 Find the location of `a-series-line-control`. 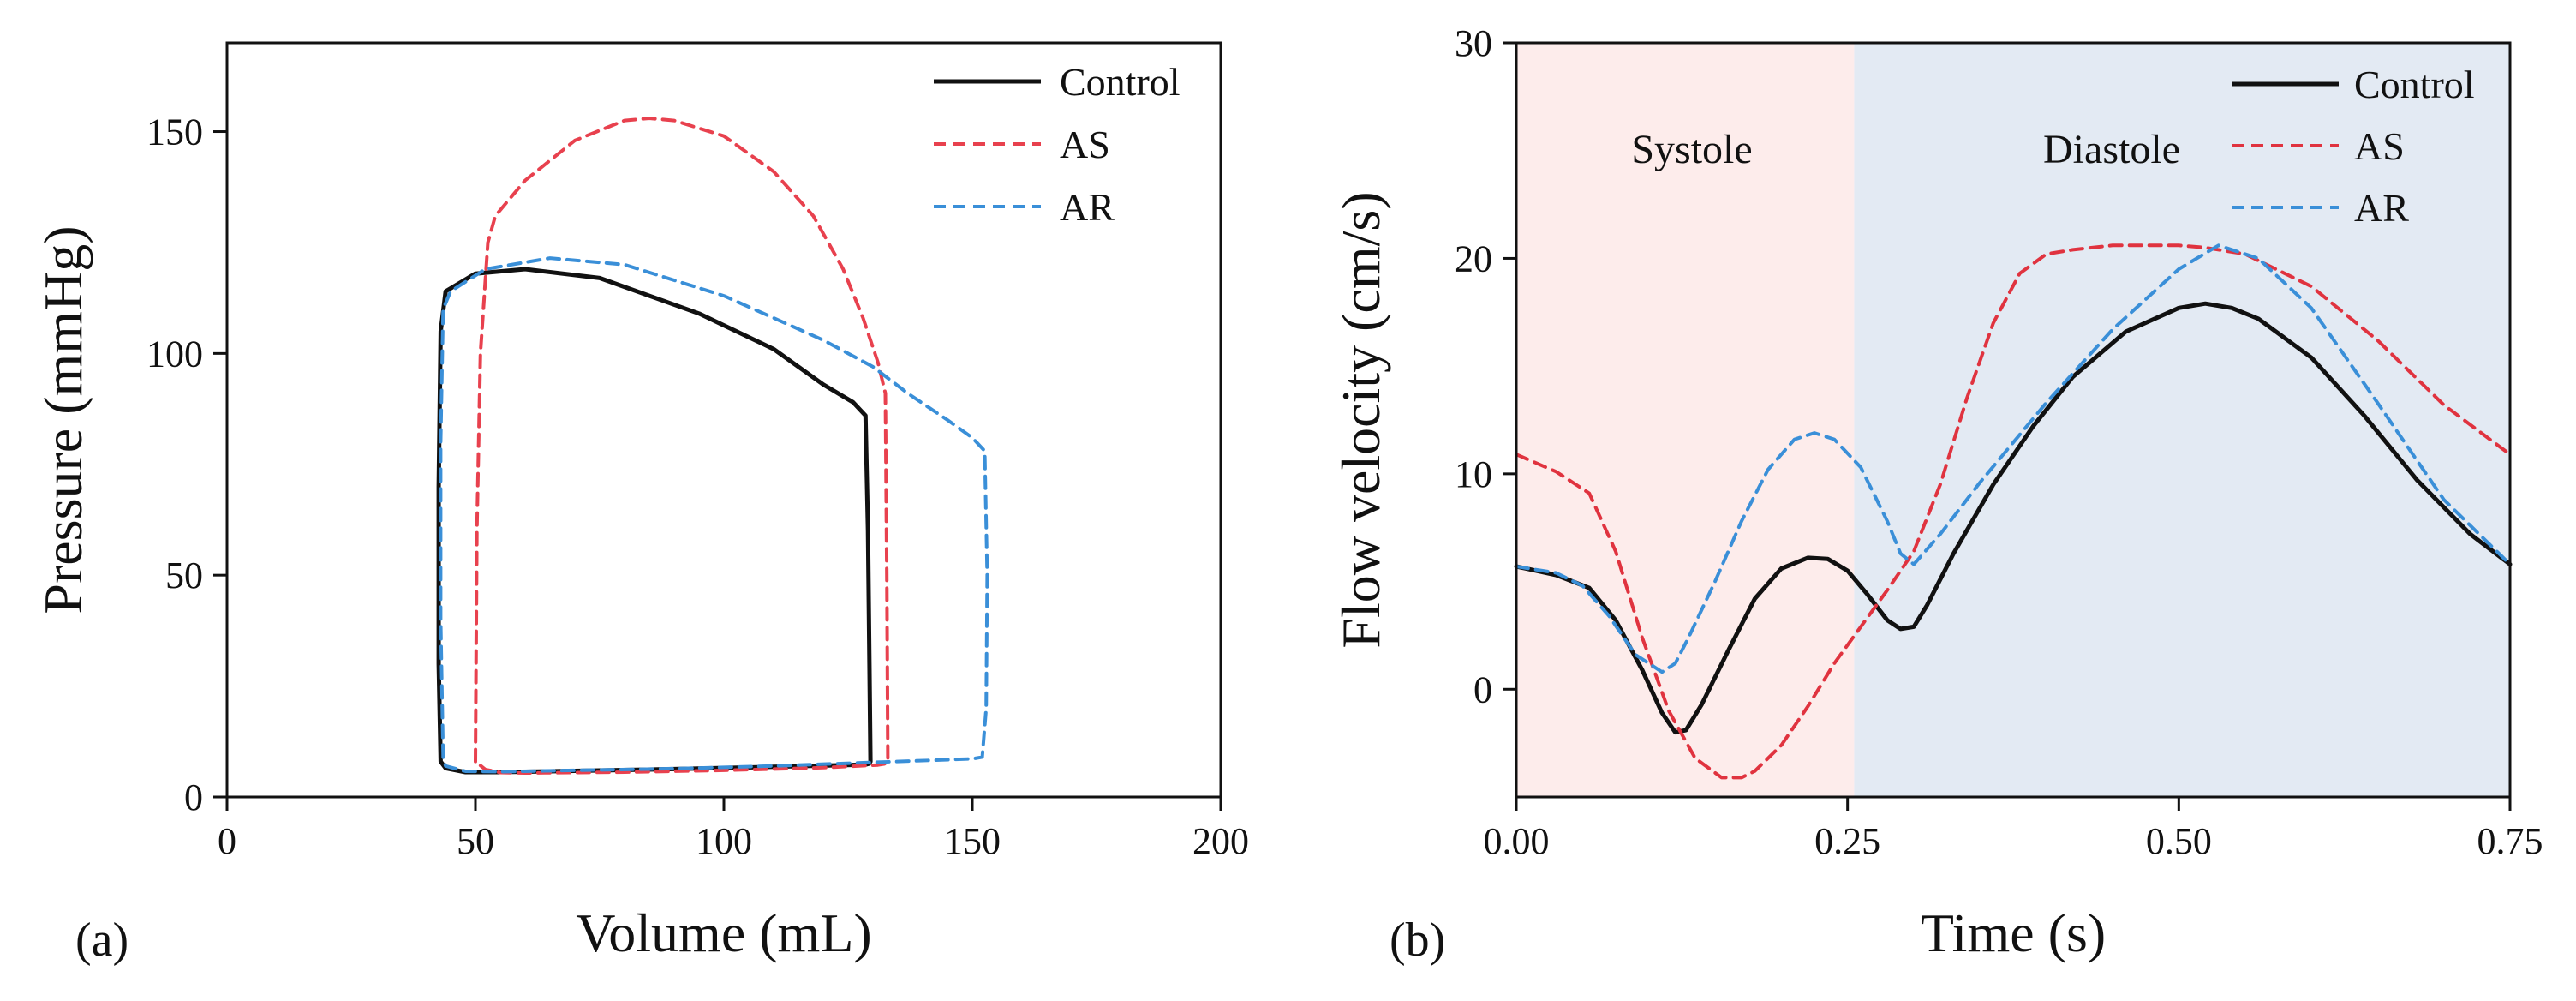

a-series-line-control is located at coordinates (655, 521).